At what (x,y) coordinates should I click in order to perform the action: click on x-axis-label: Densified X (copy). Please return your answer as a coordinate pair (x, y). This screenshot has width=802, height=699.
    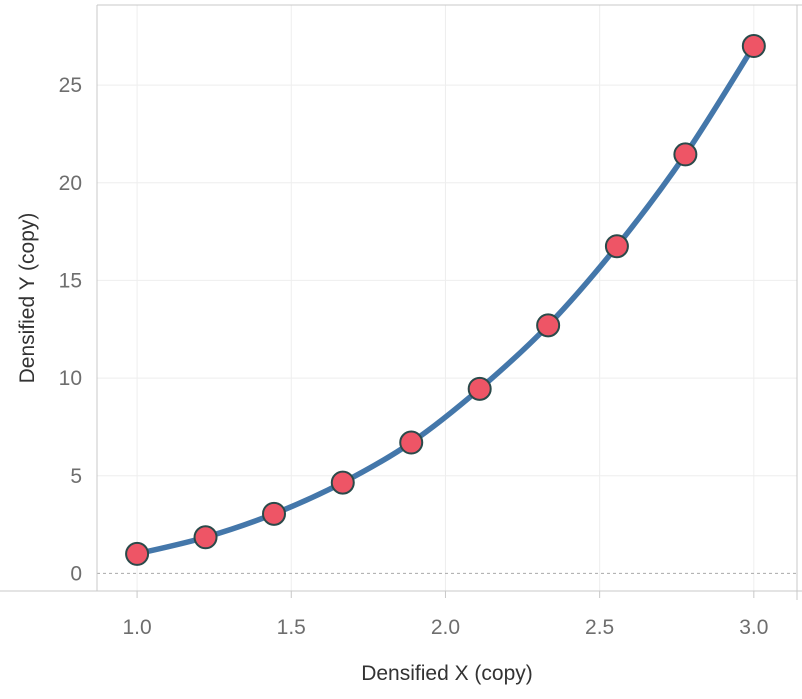
    Looking at the image, I should click on (447, 673).